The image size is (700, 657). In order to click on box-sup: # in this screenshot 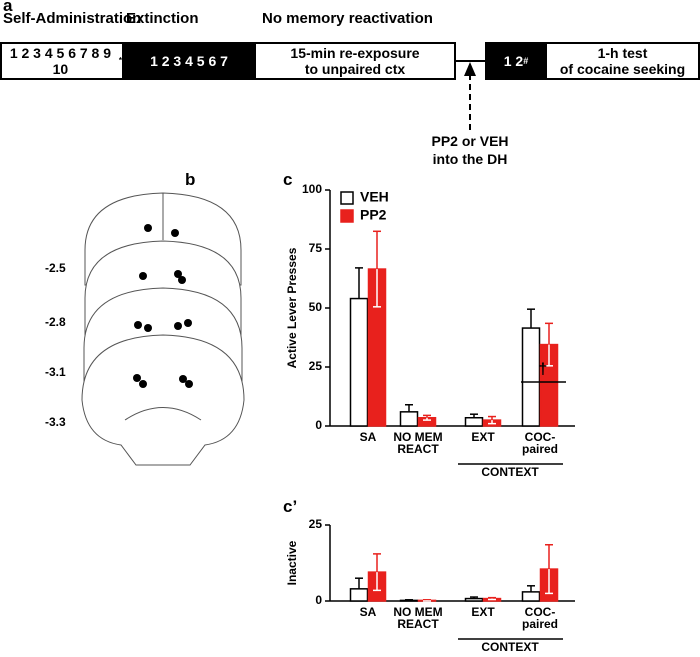, I will do `click(526, 61)`.